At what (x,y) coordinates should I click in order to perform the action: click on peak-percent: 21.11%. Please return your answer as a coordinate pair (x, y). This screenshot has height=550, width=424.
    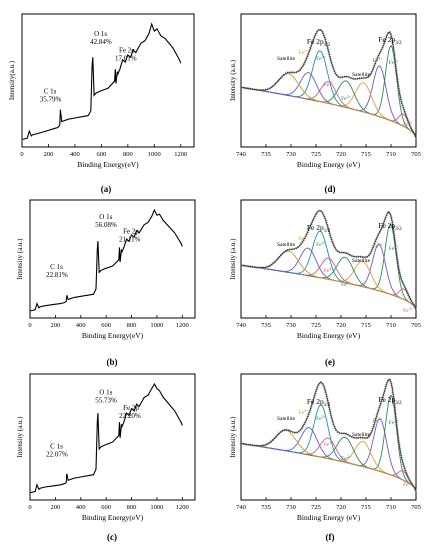
    Looking at the image, I should click on (129, 239).